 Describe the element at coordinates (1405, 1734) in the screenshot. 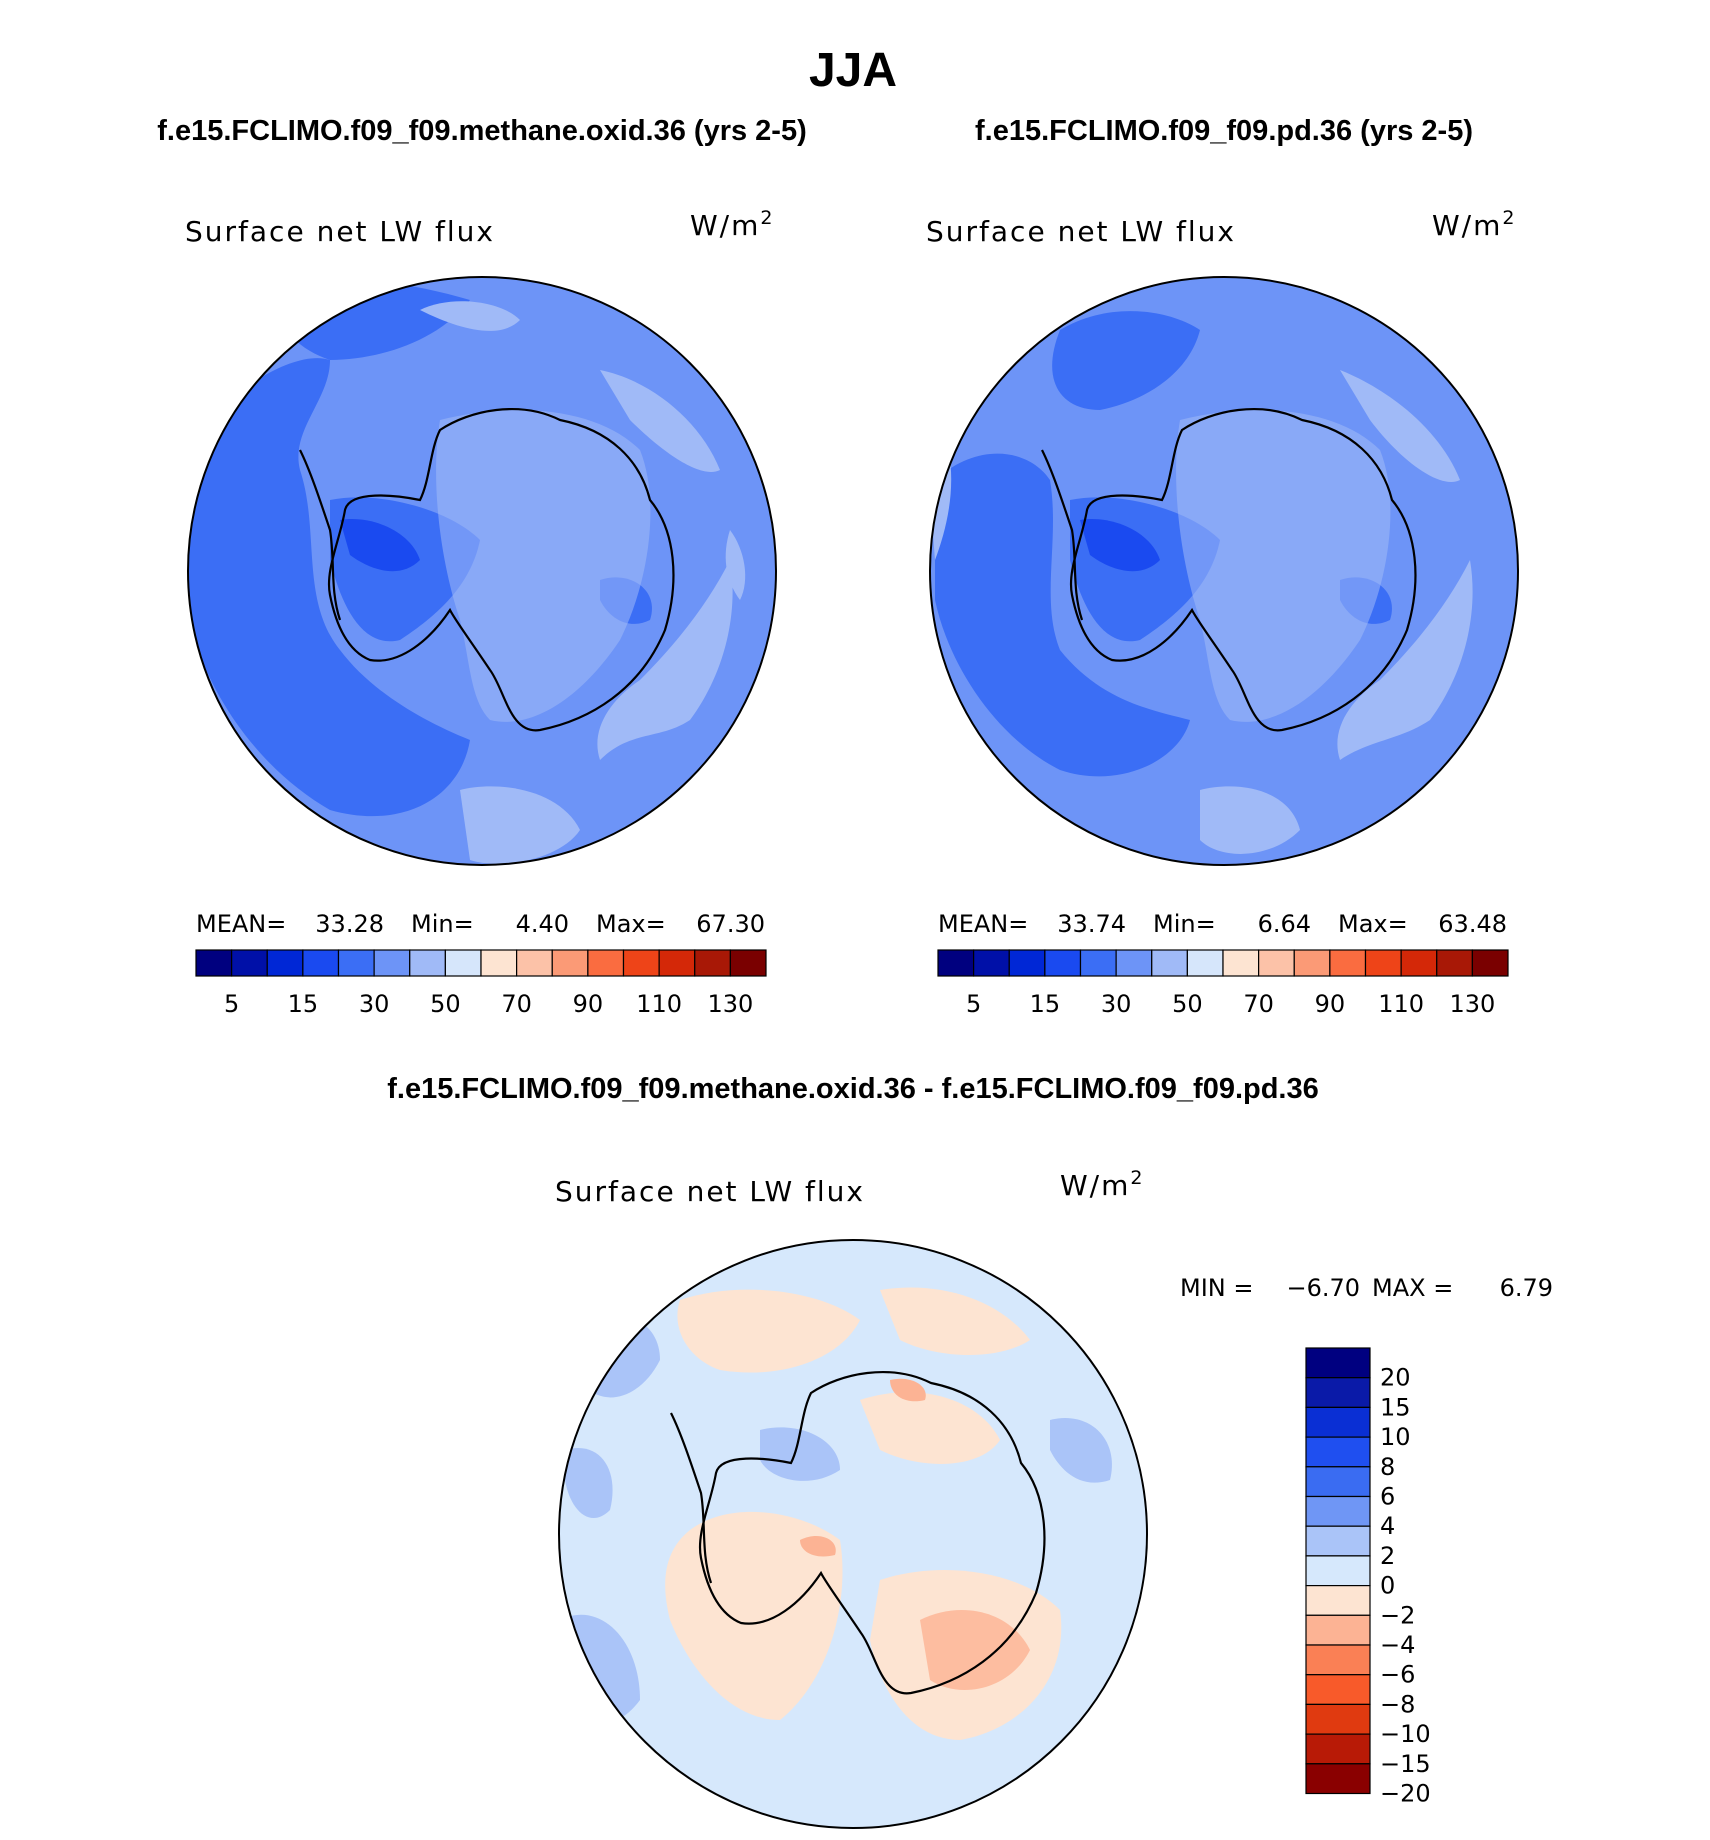

I see `difference-colorbar-tick-label: −10` at that location.